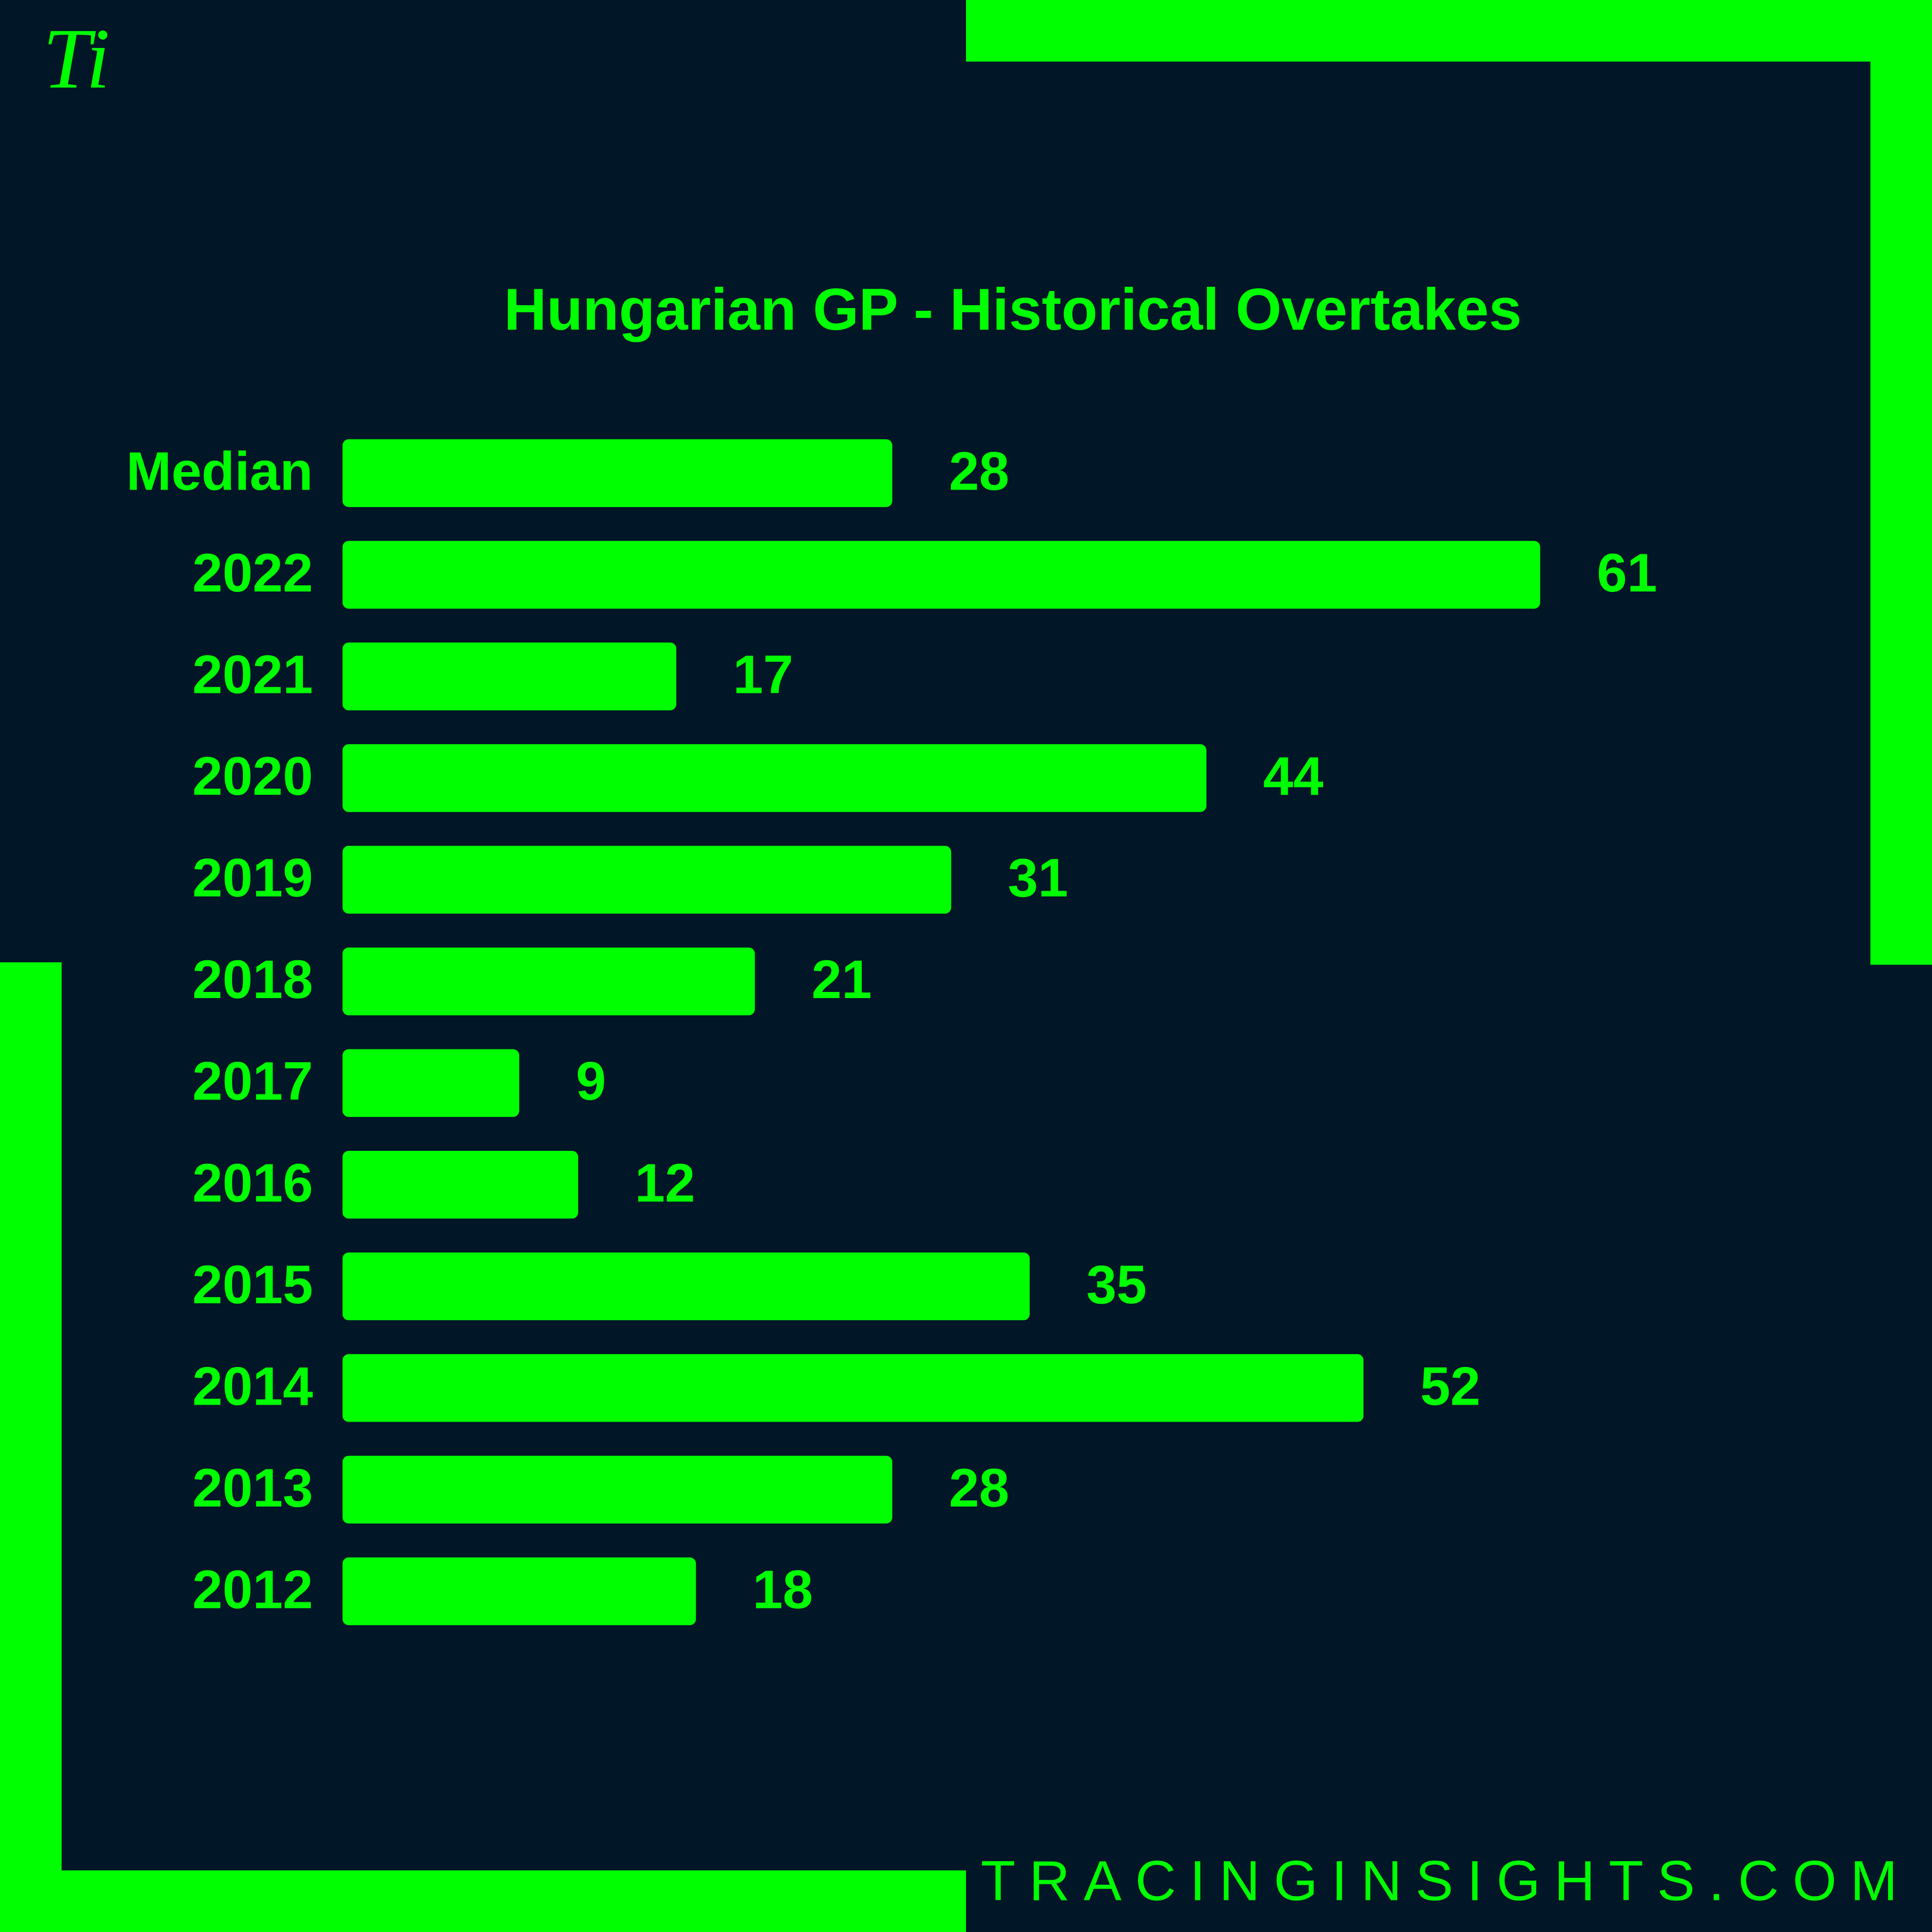 Image resolution: width=1932 pixels, height=1932 pixels. What do you see at coordinates (1294, 777) in the screenshot?
I see `value-label: 44` at bounding box center [1294, 777].